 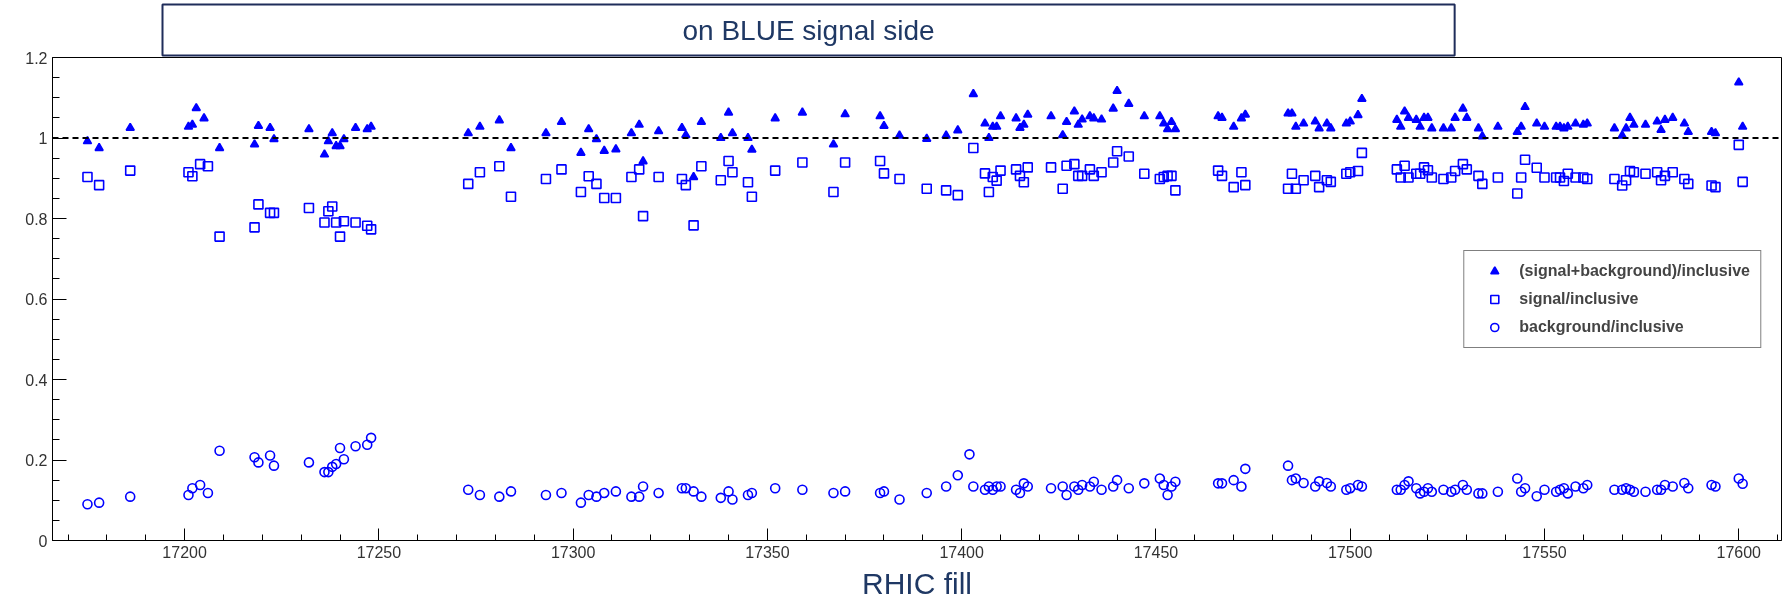 I want to click on y-tick-label: 0.8, so click(x=36, y=219).